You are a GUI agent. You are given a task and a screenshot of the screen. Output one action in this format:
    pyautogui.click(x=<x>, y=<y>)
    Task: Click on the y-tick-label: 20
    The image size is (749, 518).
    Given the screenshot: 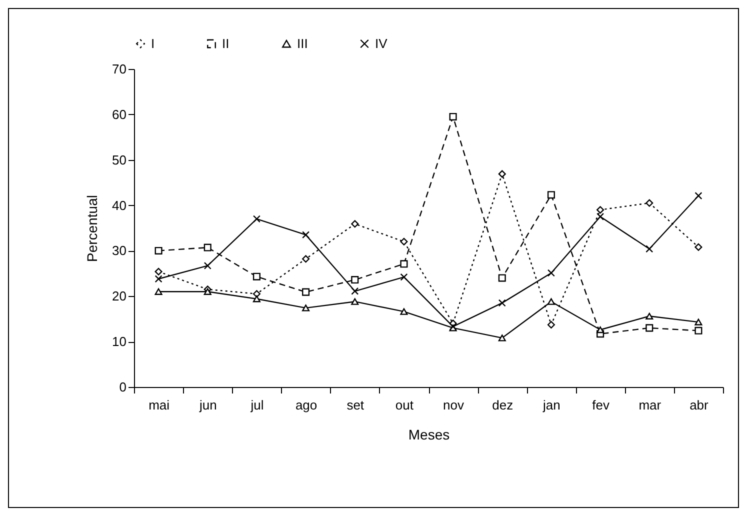 What is the action you would take?
    pyautogui.click(x=119, y=296)
    